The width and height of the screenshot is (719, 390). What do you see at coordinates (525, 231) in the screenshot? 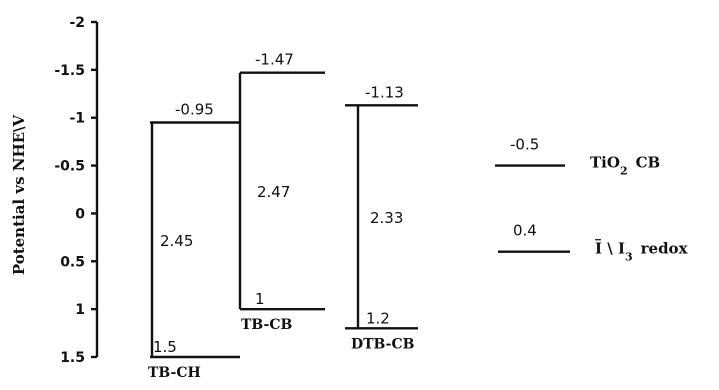
I see `reference-value-label: 0.4` at bounding box center [525, 231].